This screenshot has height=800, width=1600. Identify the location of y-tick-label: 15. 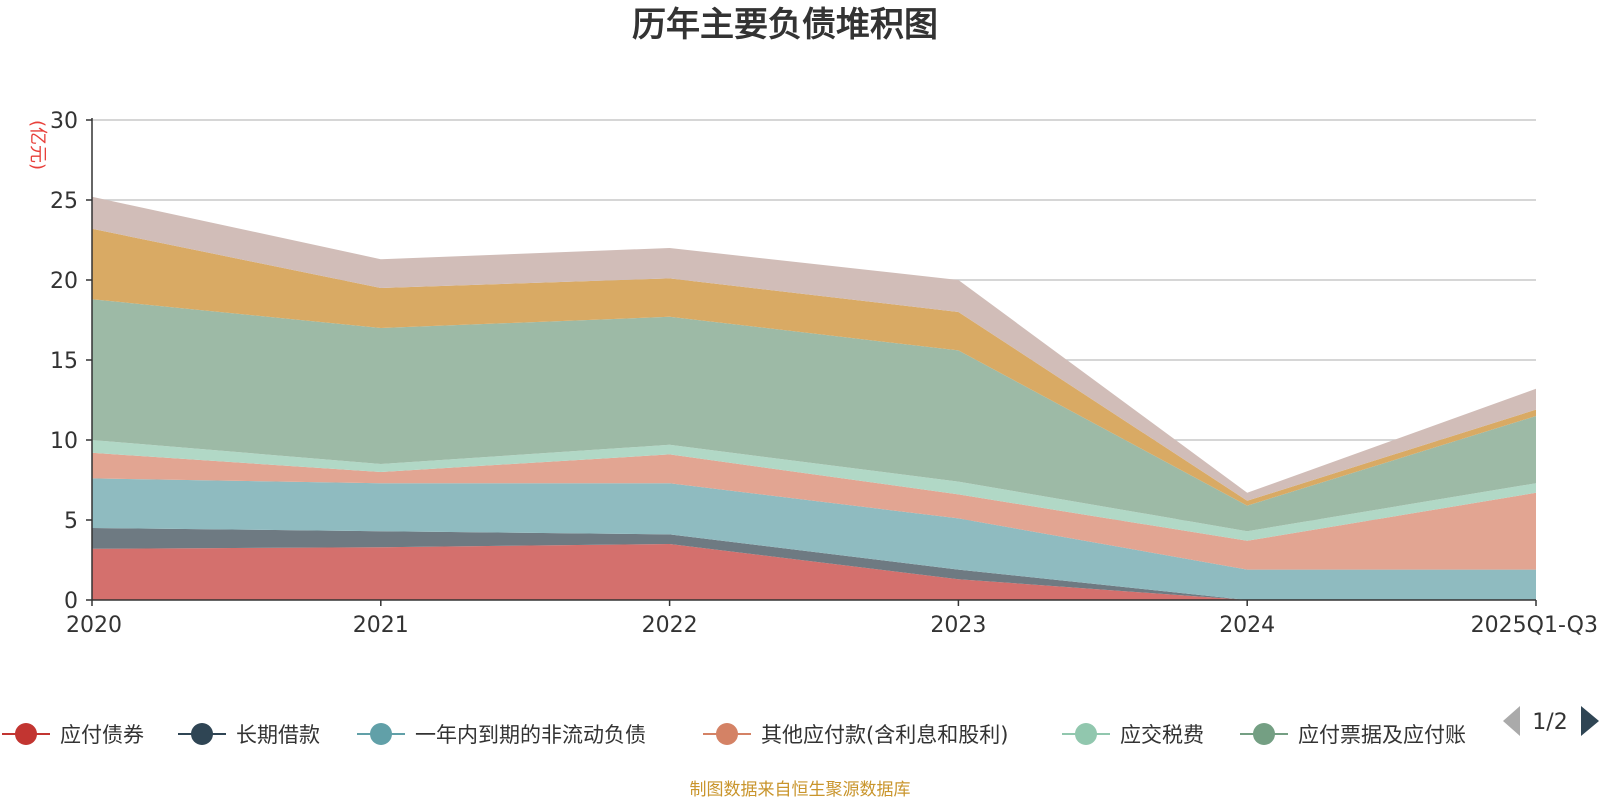
(64, 361).